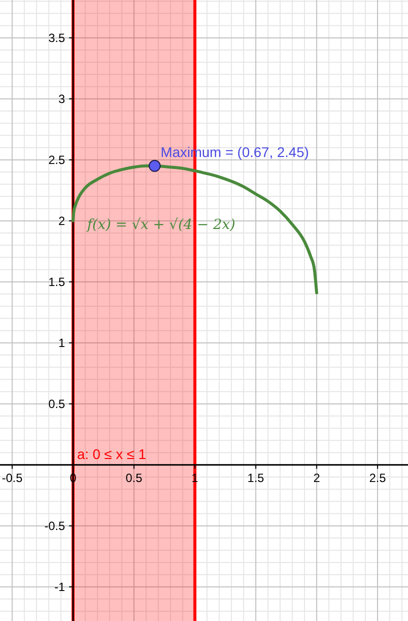 This screenshot has width=408, height=621. What do you see at coordinates (57, 403) in the screenshot?
I see `y-tick-label: 0.5` at bounding box center [57, 403].